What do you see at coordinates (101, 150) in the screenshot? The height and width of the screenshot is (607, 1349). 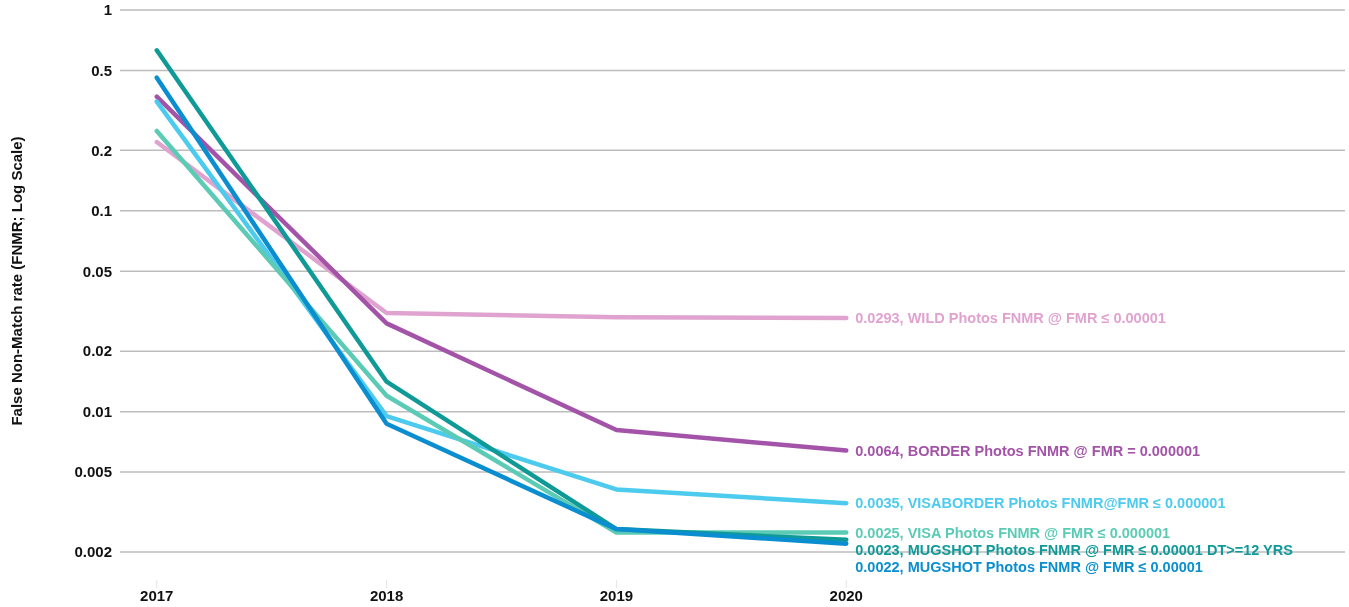 I see `y-tick-label: 0.2` at bounding box center [101, 150].